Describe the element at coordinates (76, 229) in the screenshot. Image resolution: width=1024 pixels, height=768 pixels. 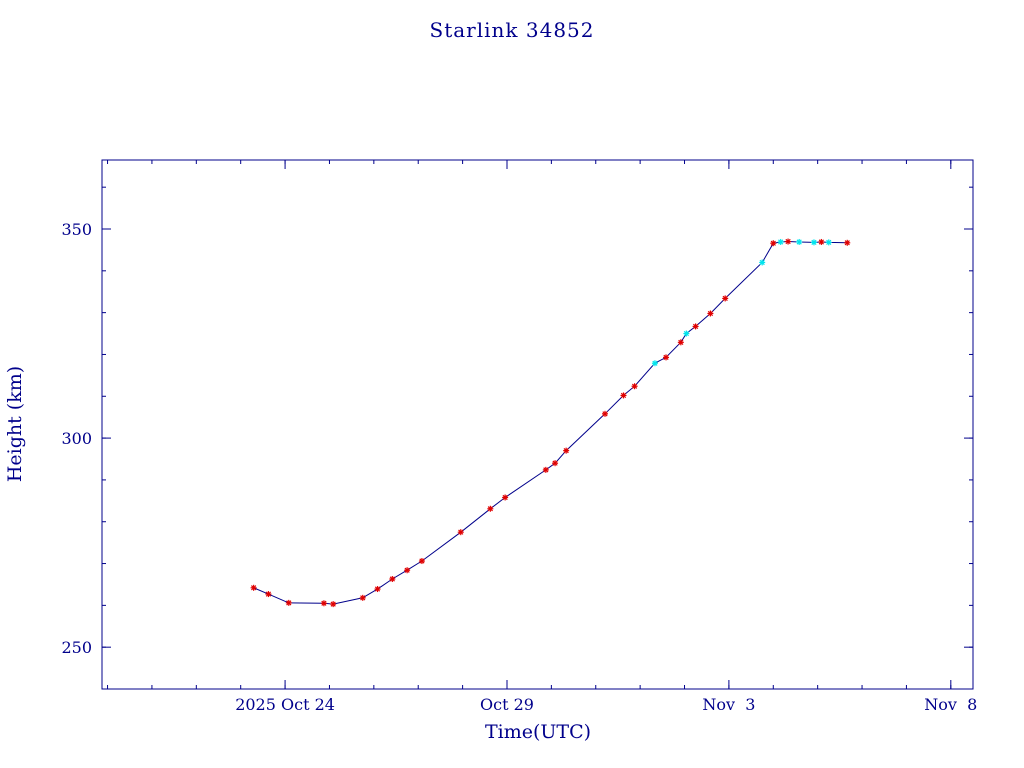
I see `y-tick-label: 350` at that location.